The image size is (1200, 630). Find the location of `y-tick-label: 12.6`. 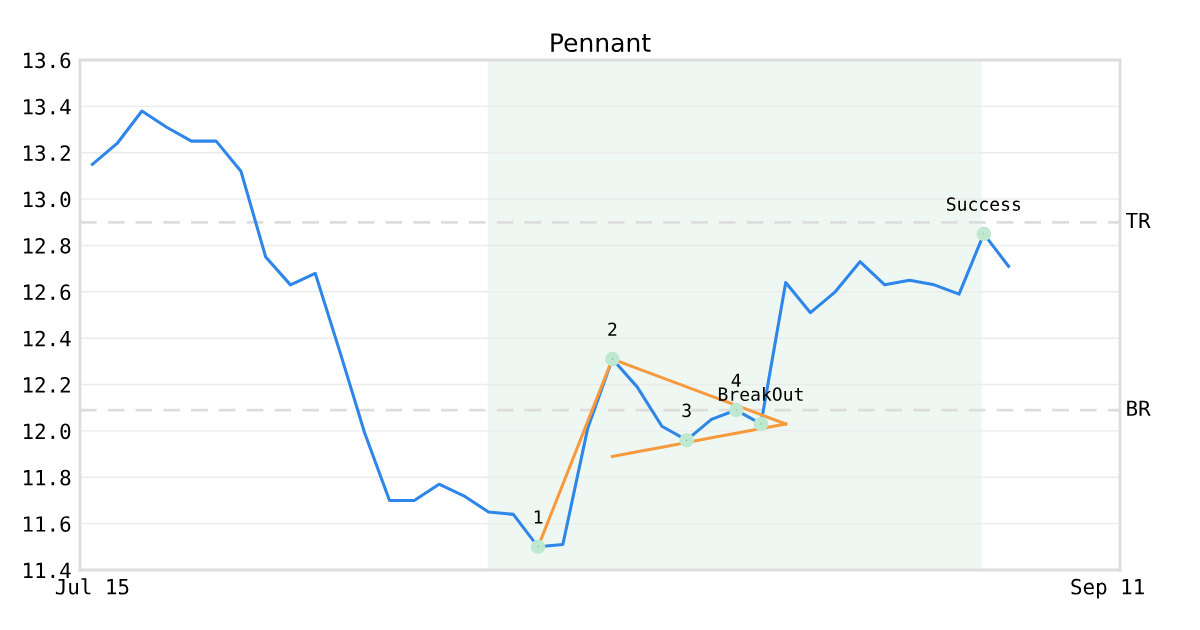

y-tick-label: 12.6 is located at coordinates (47, 292).